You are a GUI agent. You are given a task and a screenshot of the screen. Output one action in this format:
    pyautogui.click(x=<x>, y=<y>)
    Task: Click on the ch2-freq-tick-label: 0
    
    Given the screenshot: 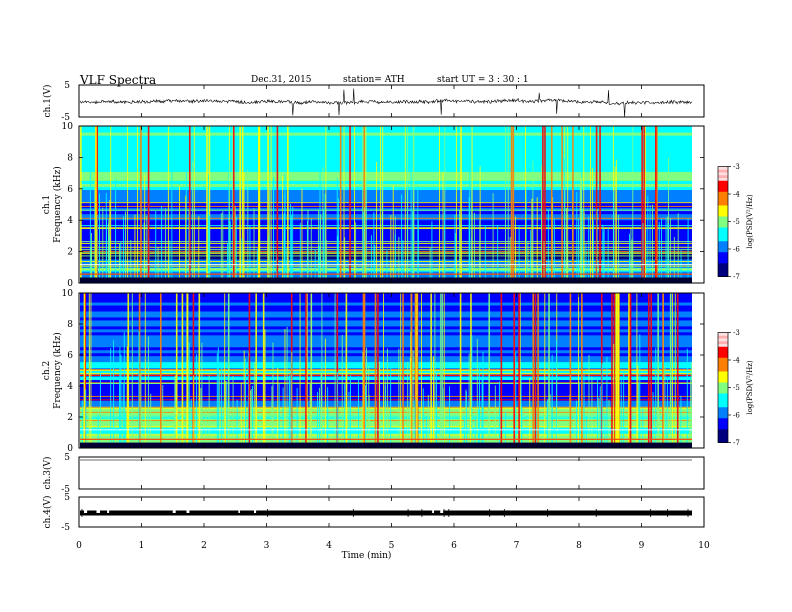 What is the action you would take?
    pyautogui.click(x=70, y=449)
    